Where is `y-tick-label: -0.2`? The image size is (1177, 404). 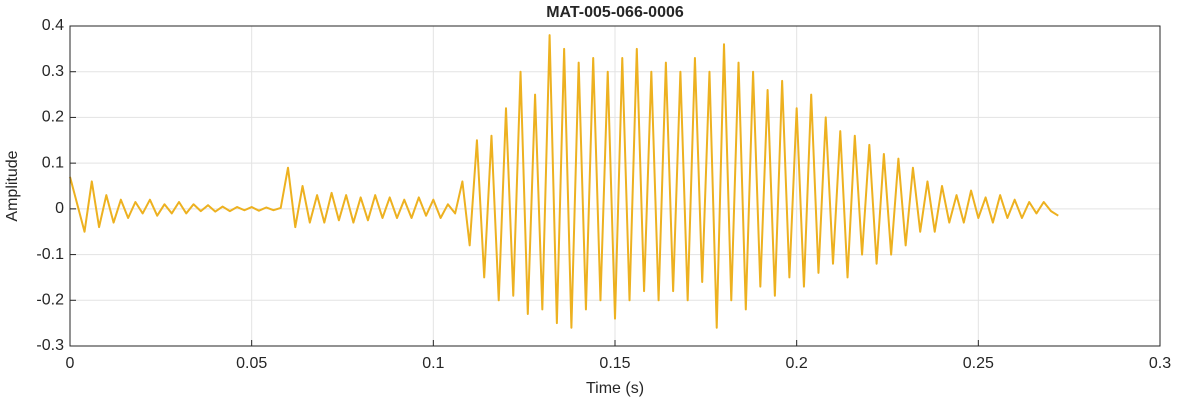 y-tick-label: -0.2 is located at coordinates (50, 300).